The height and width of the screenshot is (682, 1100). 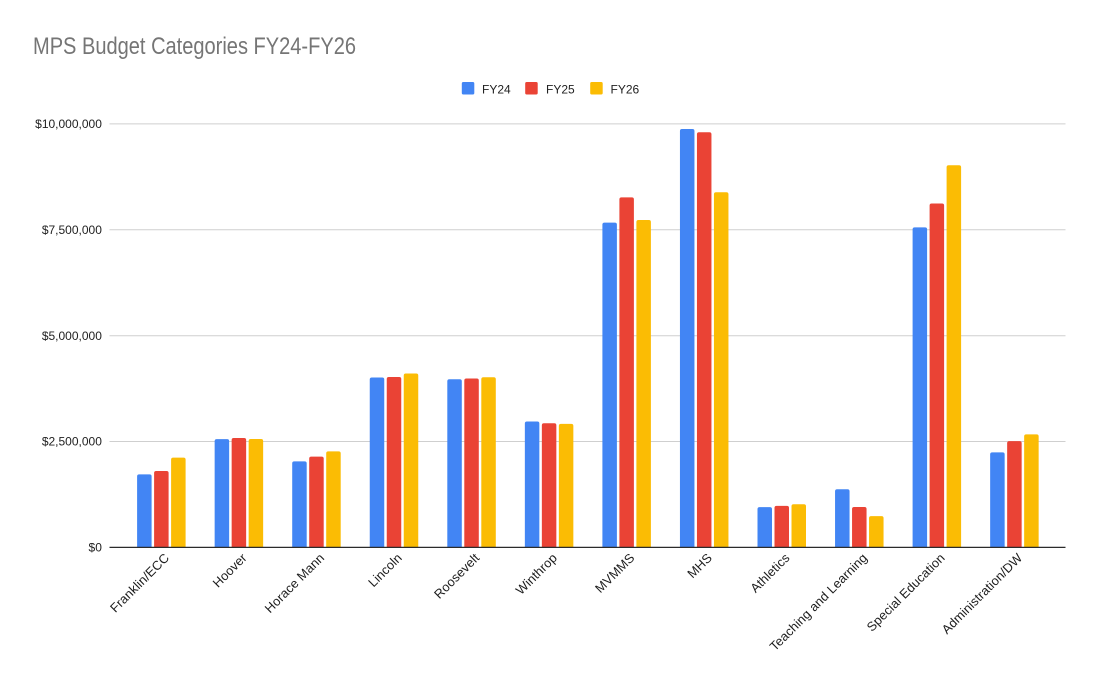 What do you see at coordinates (625, 90) in the screenshot?
I see `svg-text: FY26` at bounding box center [625, 90].